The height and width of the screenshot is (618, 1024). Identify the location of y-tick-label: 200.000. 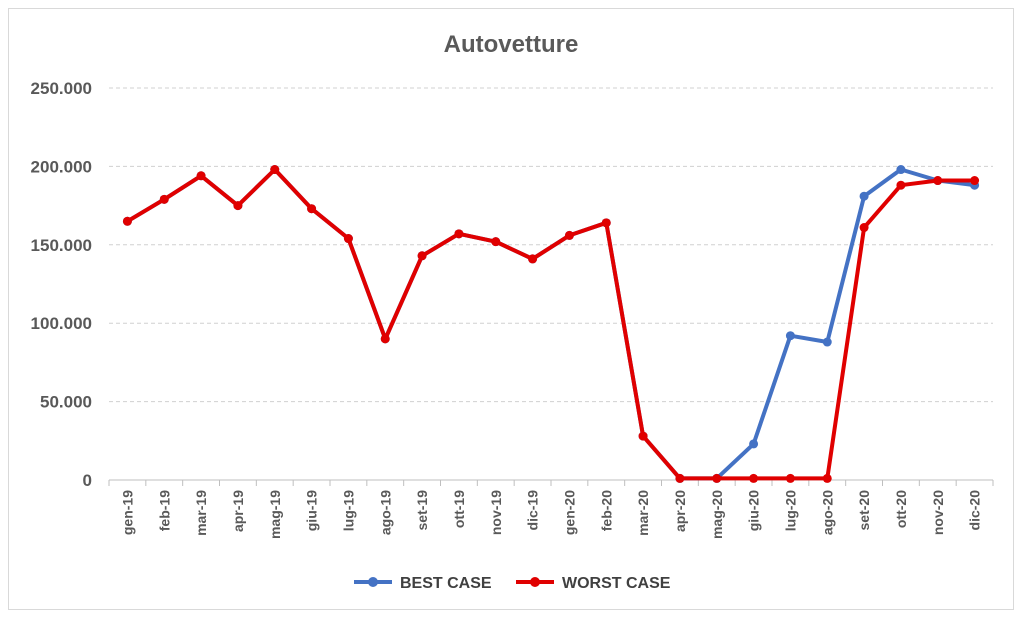
(61, 166).